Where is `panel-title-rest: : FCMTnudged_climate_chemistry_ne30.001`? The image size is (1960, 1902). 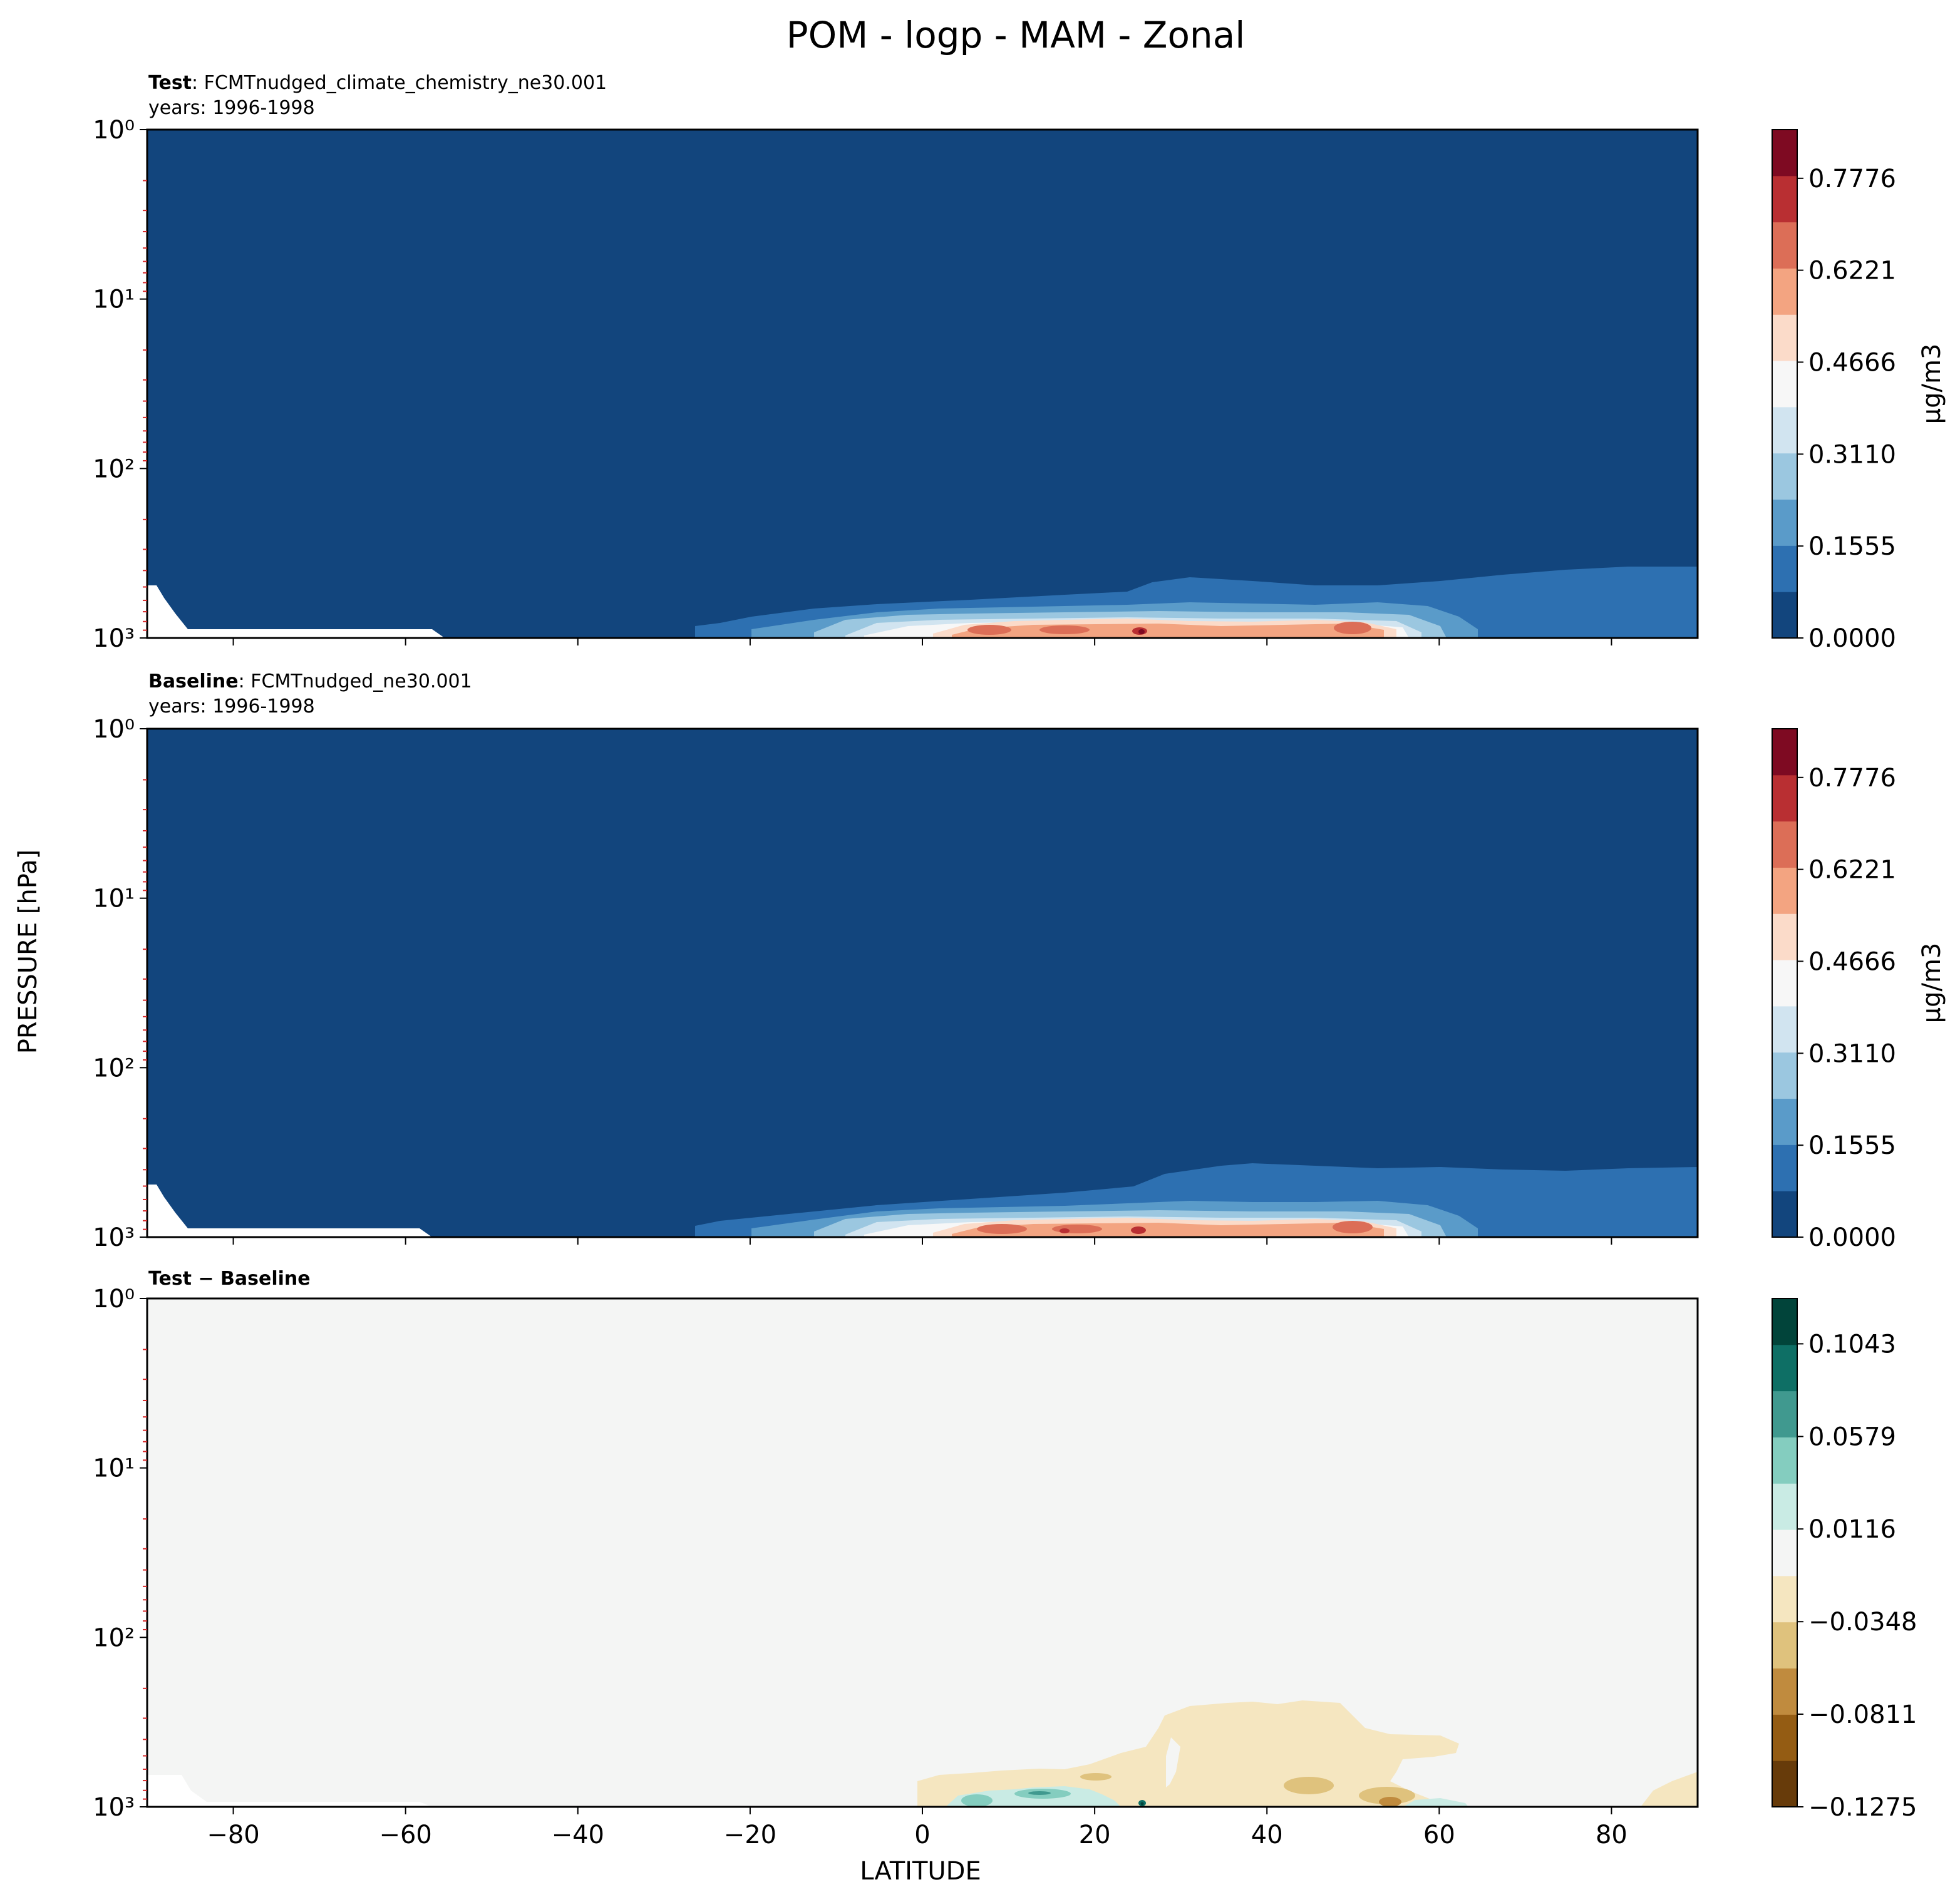 panel-title-rest: : FCMTnudged_climate_chemistry_ne30.001 is located at coordinates (399, 83).